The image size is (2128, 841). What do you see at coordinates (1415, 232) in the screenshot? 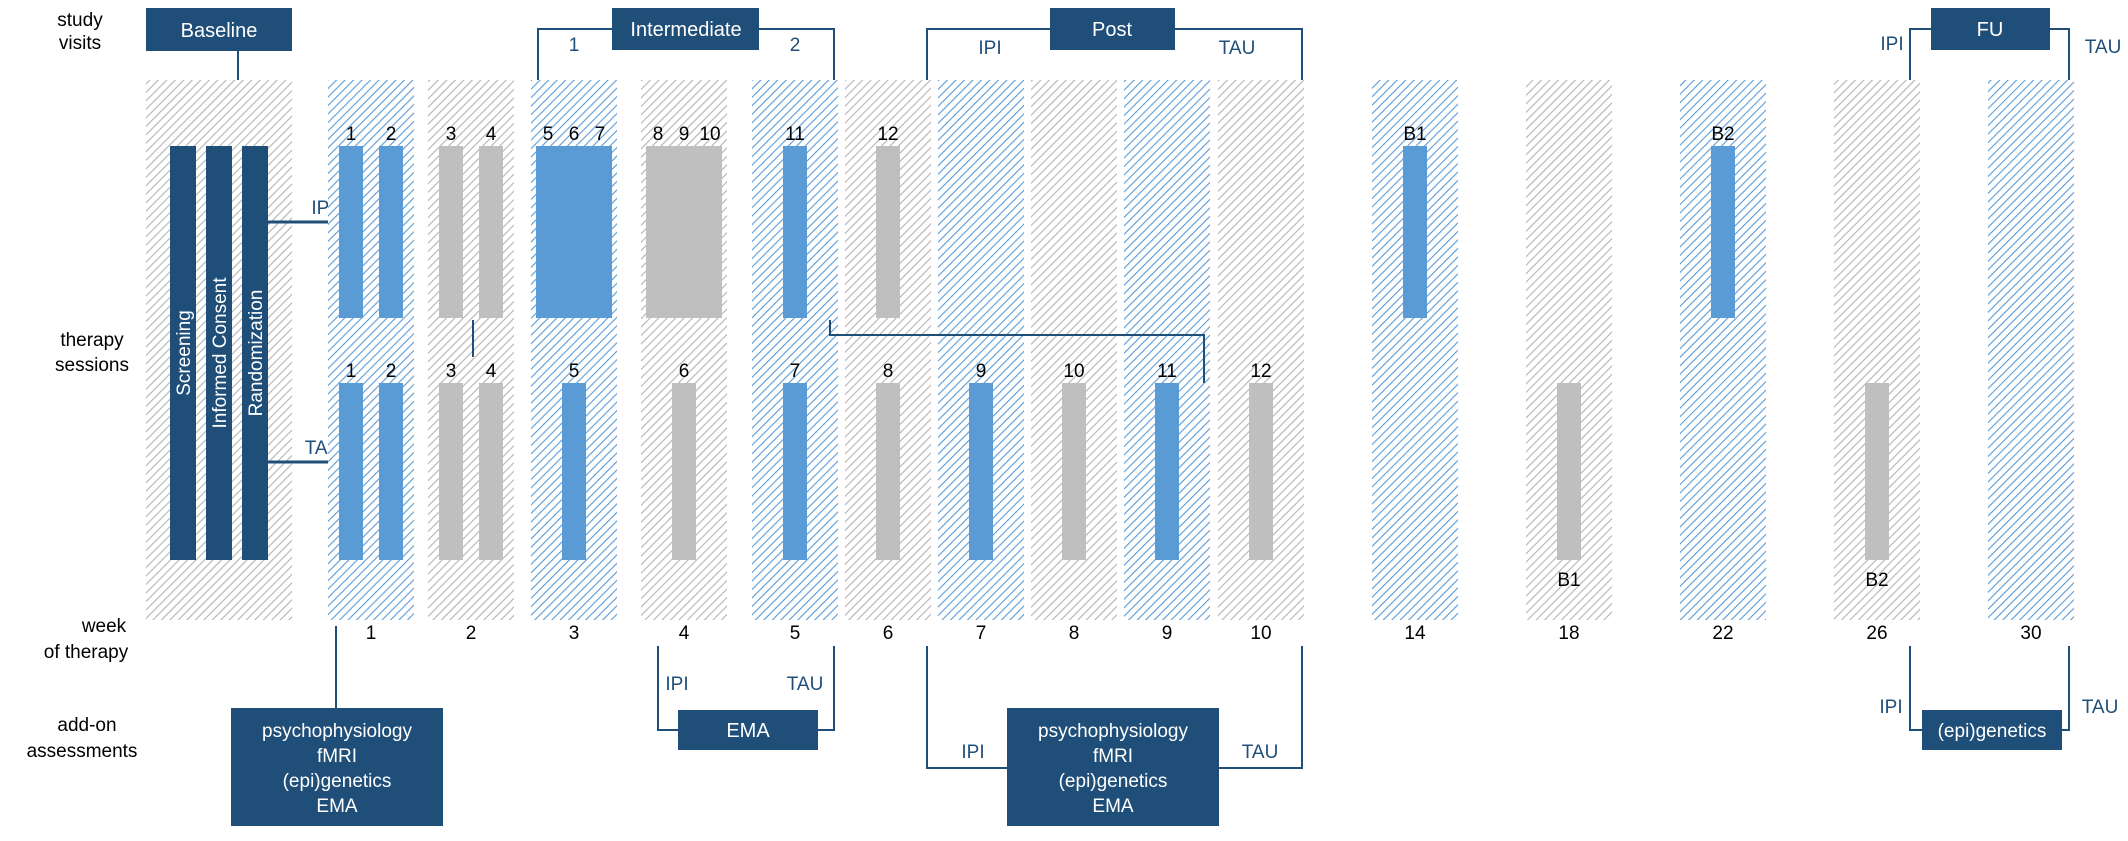
I see `ipi-bar-B1` at bounding box center [1415, 232].